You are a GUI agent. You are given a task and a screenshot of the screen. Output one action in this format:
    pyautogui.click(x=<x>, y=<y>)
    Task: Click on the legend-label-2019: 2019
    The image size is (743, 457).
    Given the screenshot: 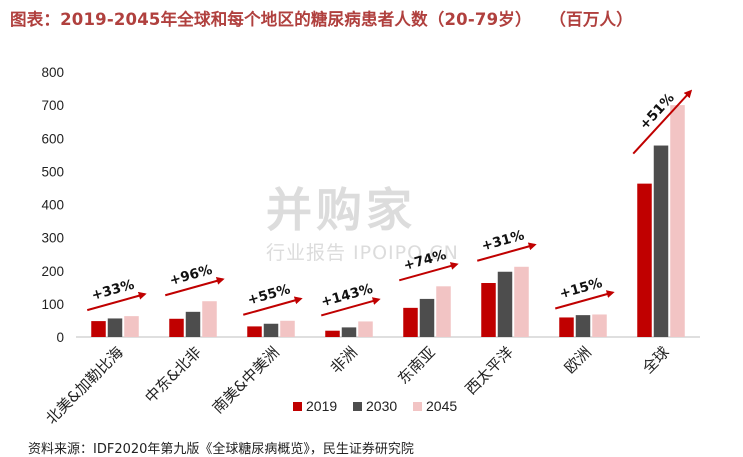 What is the action you would take?
    pyautogui.click(x=321, y=406)
    